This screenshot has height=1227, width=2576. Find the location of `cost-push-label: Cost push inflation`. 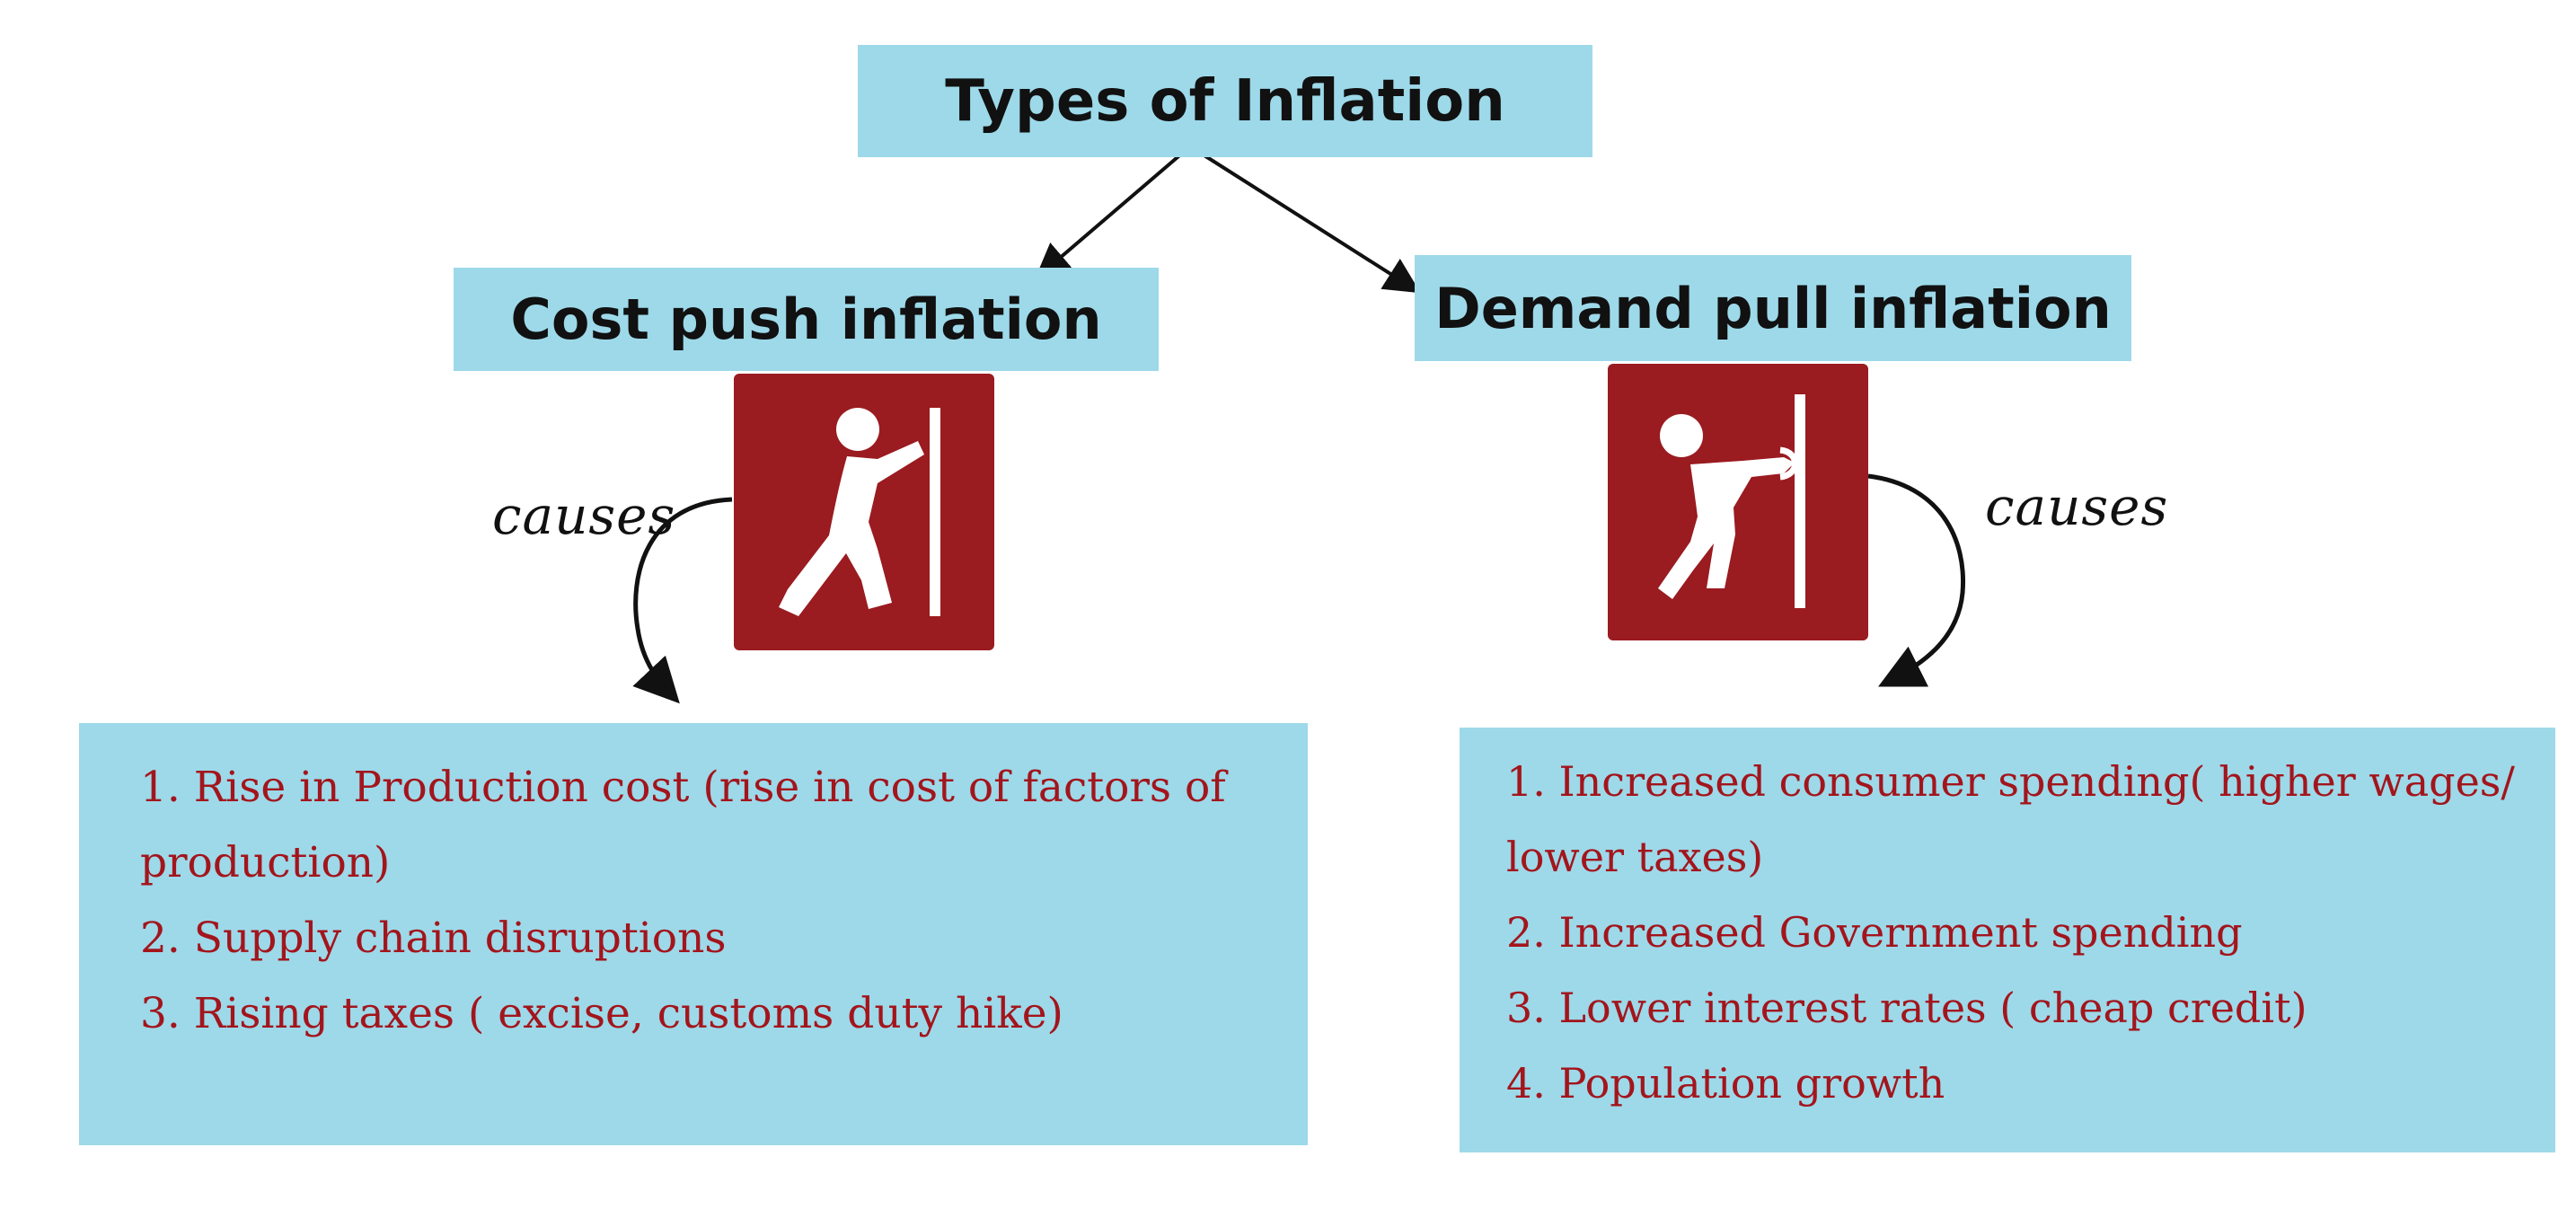

cost-push-label: Cost push inflation is located at coordinates (806, 319).